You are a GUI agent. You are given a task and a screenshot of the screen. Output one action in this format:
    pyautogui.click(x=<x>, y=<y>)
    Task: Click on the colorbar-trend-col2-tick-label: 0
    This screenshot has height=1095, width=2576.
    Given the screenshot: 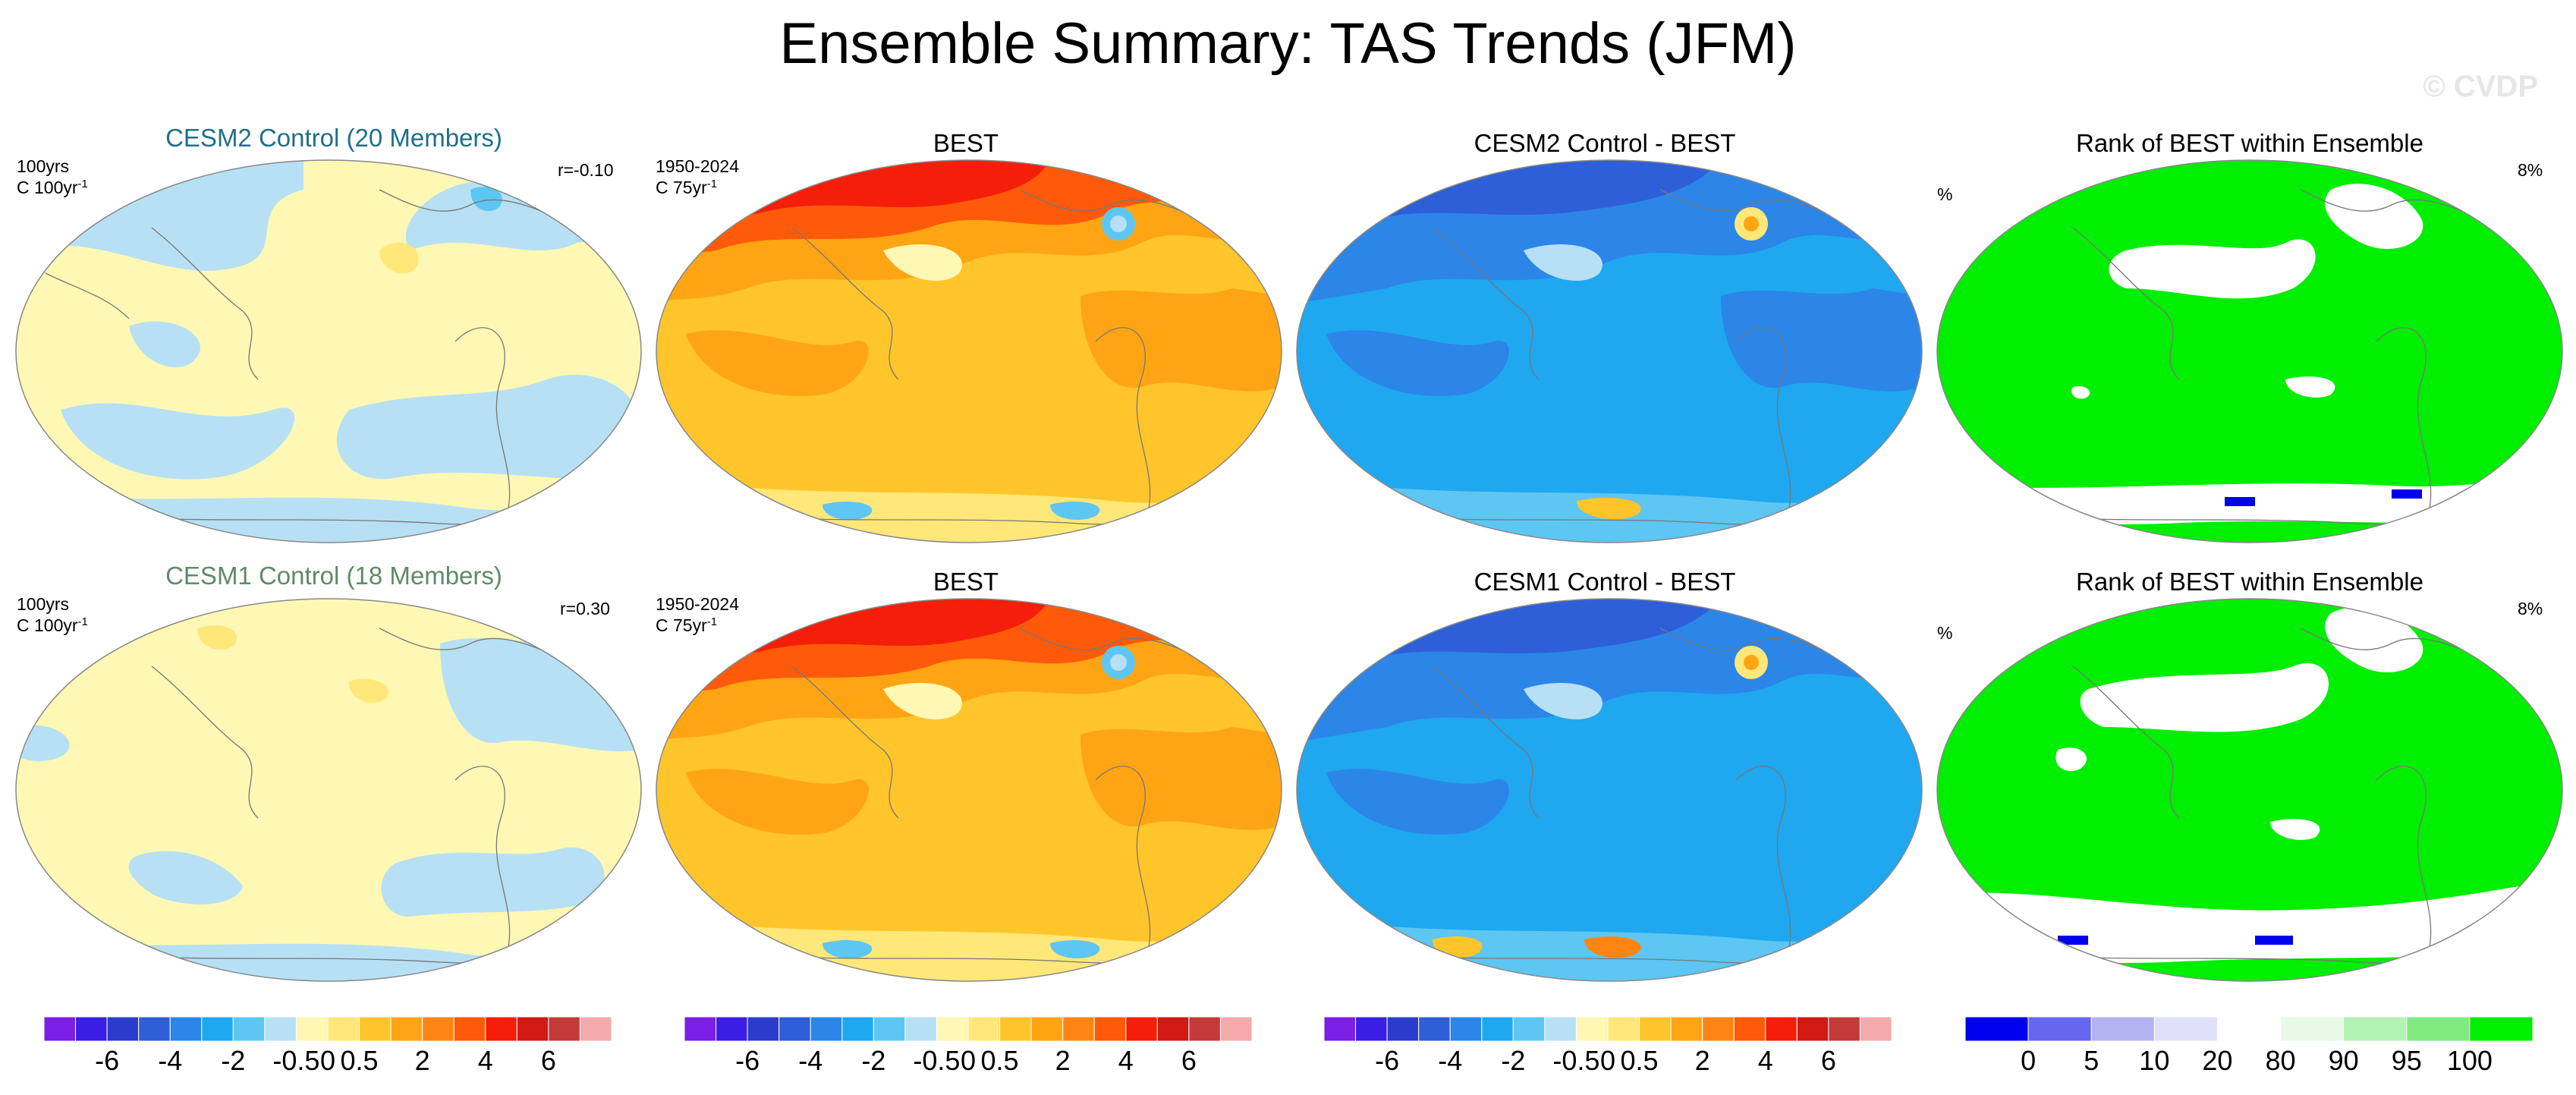 What is the action you would take?
    pyautogui.click(x=968, y=1060)
    